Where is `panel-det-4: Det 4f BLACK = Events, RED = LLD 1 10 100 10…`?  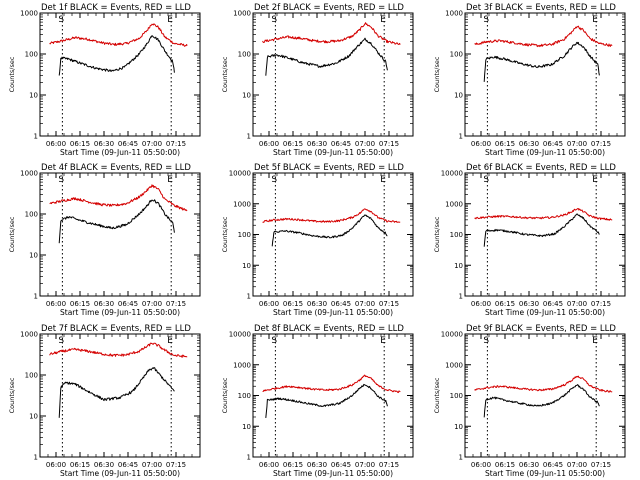 panel-det-4: Det 4f BLACK = Events, RED = LLD 1 10 100 10… is located at coordinates (104, 240).